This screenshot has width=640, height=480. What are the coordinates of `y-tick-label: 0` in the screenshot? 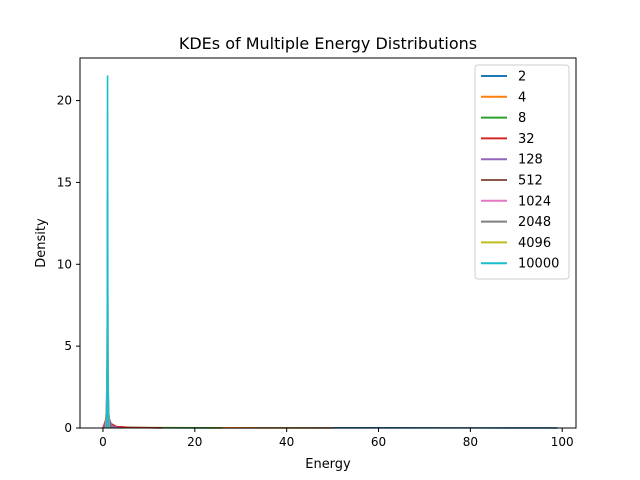 It's located at (68, 428).